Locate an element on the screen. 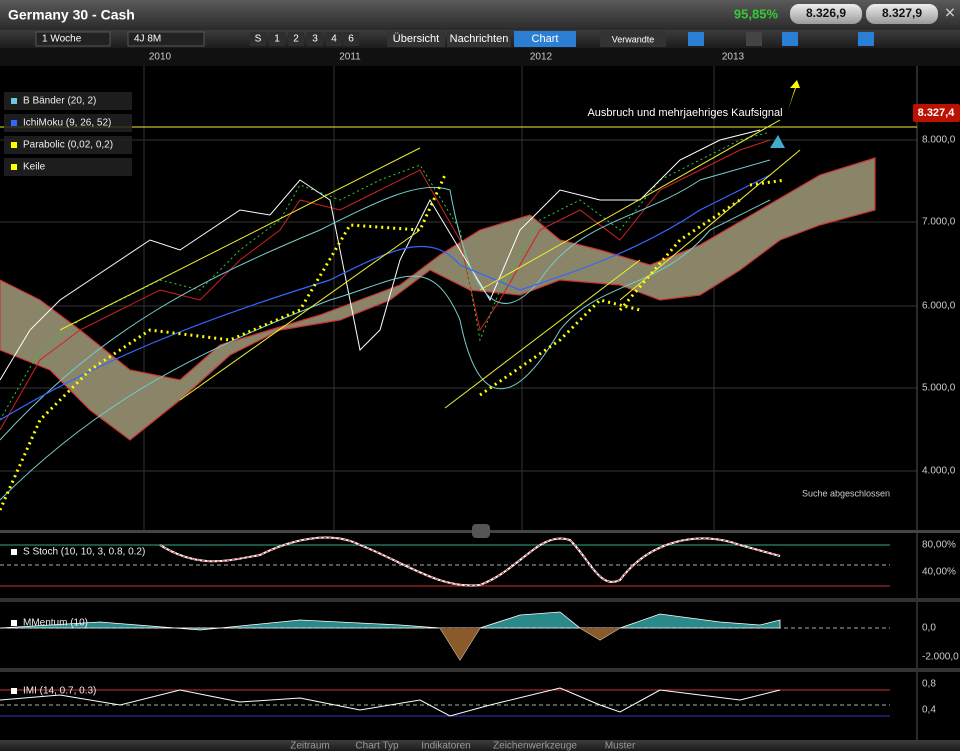  panel-name: S Stoch (10, 10, 3, 0.8, 0.2) is located at coordinates (84, 552).